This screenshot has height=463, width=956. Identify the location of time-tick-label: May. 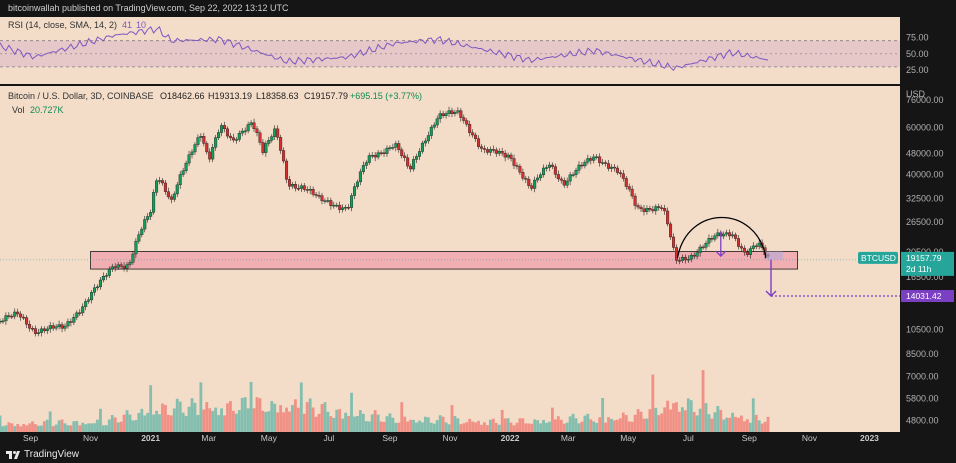
(628, 438).